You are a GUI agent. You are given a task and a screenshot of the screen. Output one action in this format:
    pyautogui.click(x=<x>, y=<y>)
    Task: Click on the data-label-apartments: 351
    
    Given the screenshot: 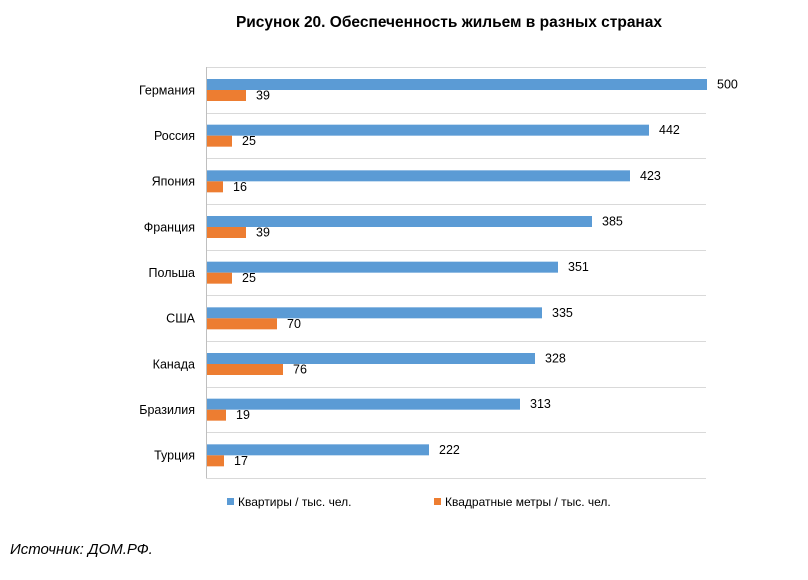 What is the action you would take?
    pyautogui.click(x=578, y=267)
    